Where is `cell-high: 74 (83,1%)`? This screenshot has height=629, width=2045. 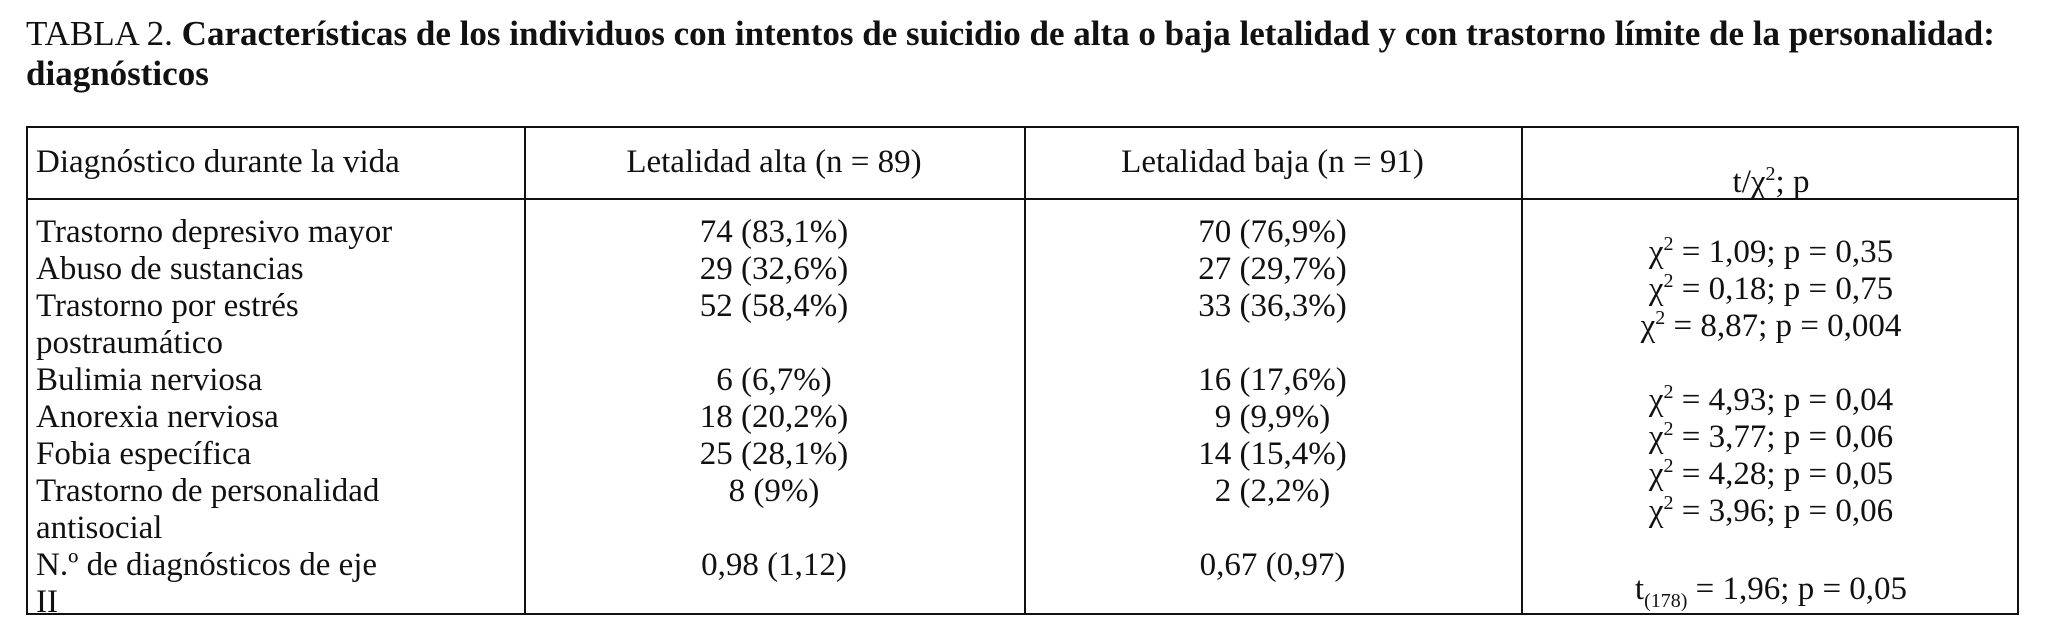
cell-high: 74 (83,1%) is located at coordinates (774, 232).